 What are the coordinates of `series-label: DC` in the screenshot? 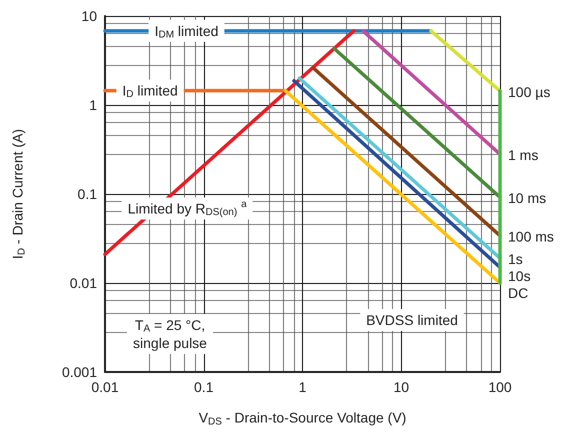 It's located at (518, 293).